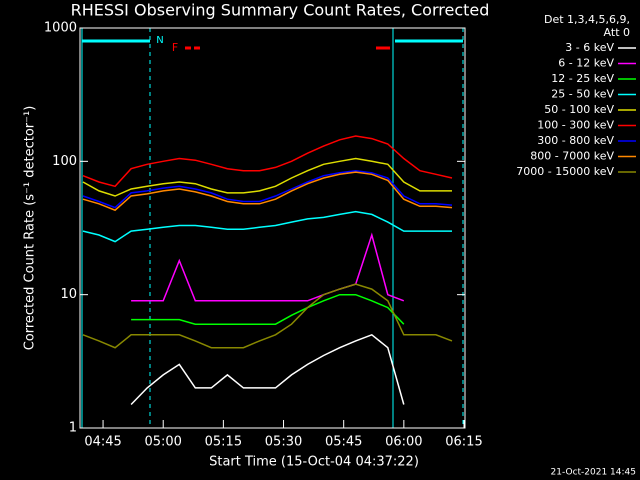 Image resolution: width=640 pixels, height=480 pixels. What do you see at coordinates (582, 78) in the screenshot?
I see `legend-label: 12 - 25 keV` at bounding box center [582, 78].